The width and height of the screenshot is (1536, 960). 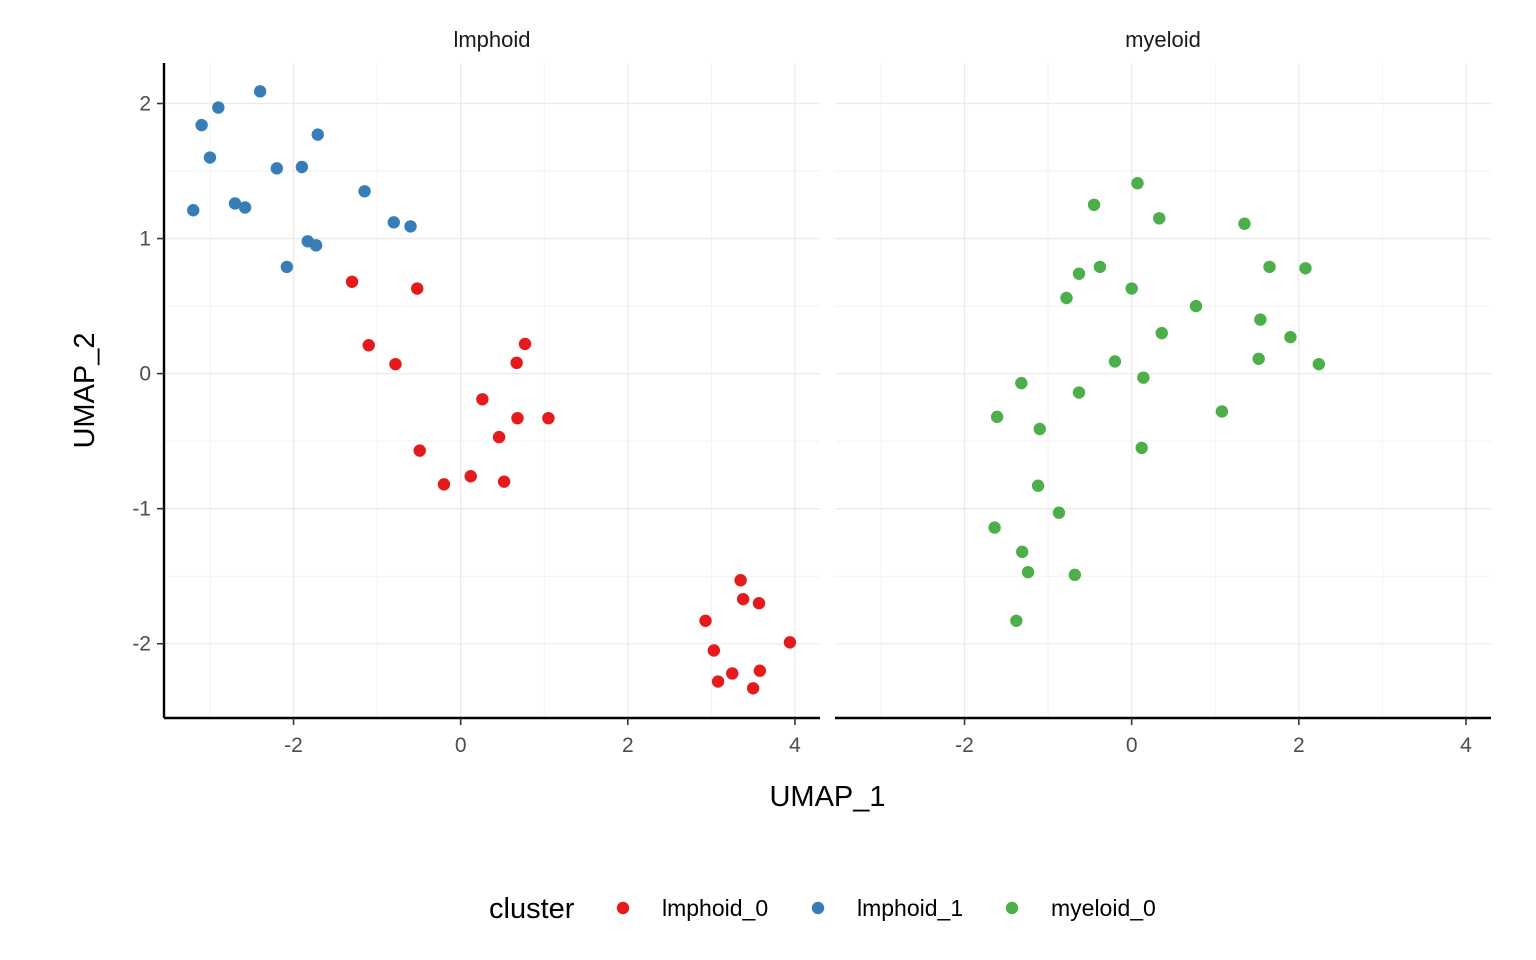 I want to click on legend-label: myeloid_0, so click(x=1103, y=908).